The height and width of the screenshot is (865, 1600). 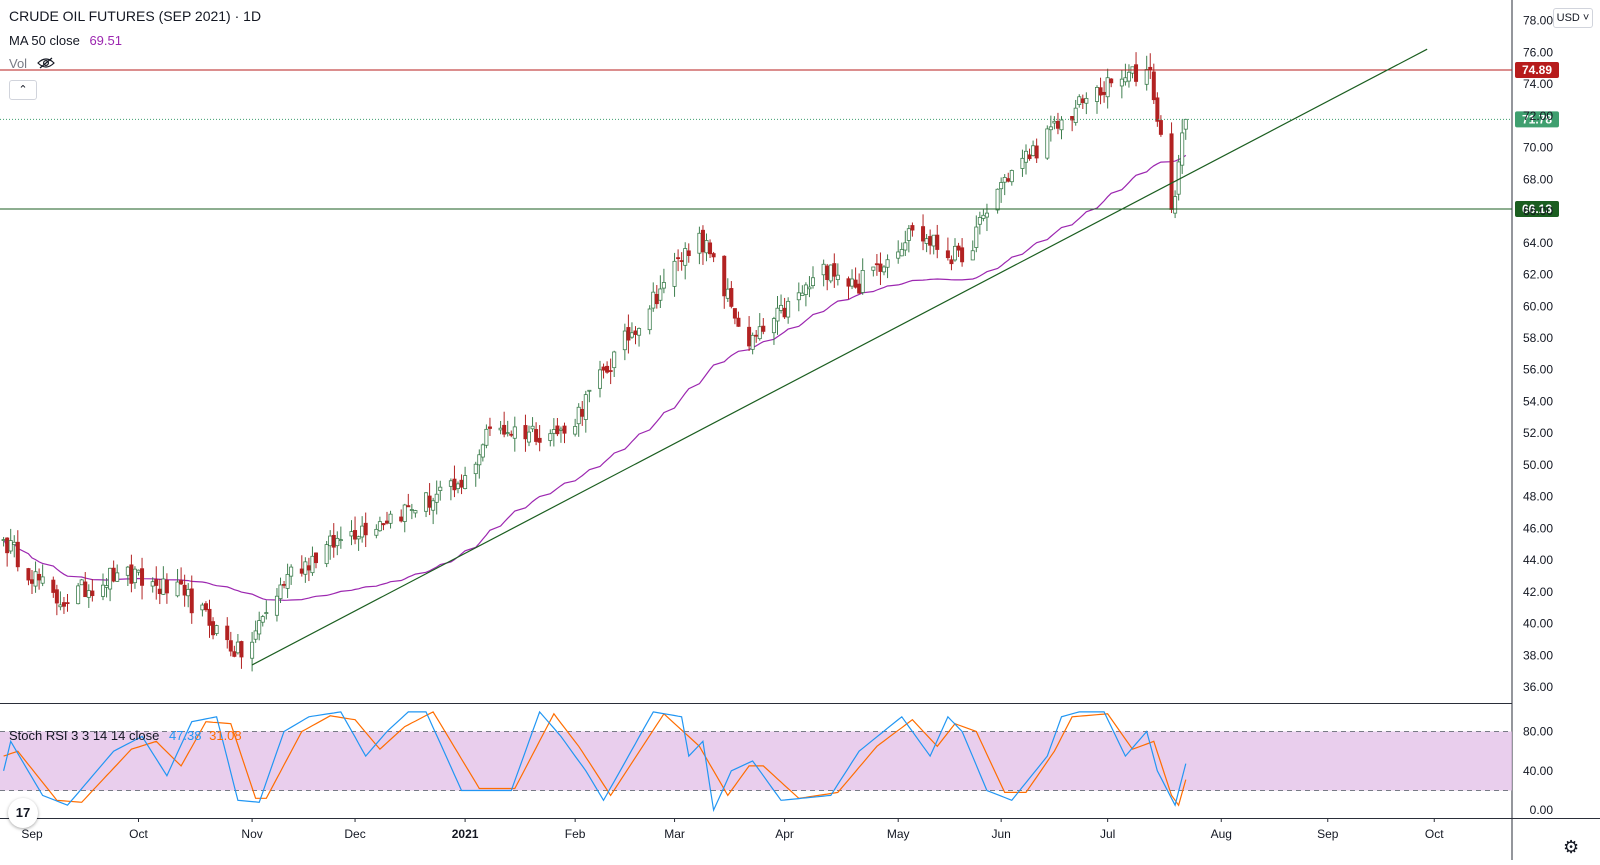 What do you see at coordinates (138, 16) in the screenshot?
I see `symbol-legend: CRUDE OIL FUTURES (SEP 2021) · 1D` at bounding box center [138, 16].